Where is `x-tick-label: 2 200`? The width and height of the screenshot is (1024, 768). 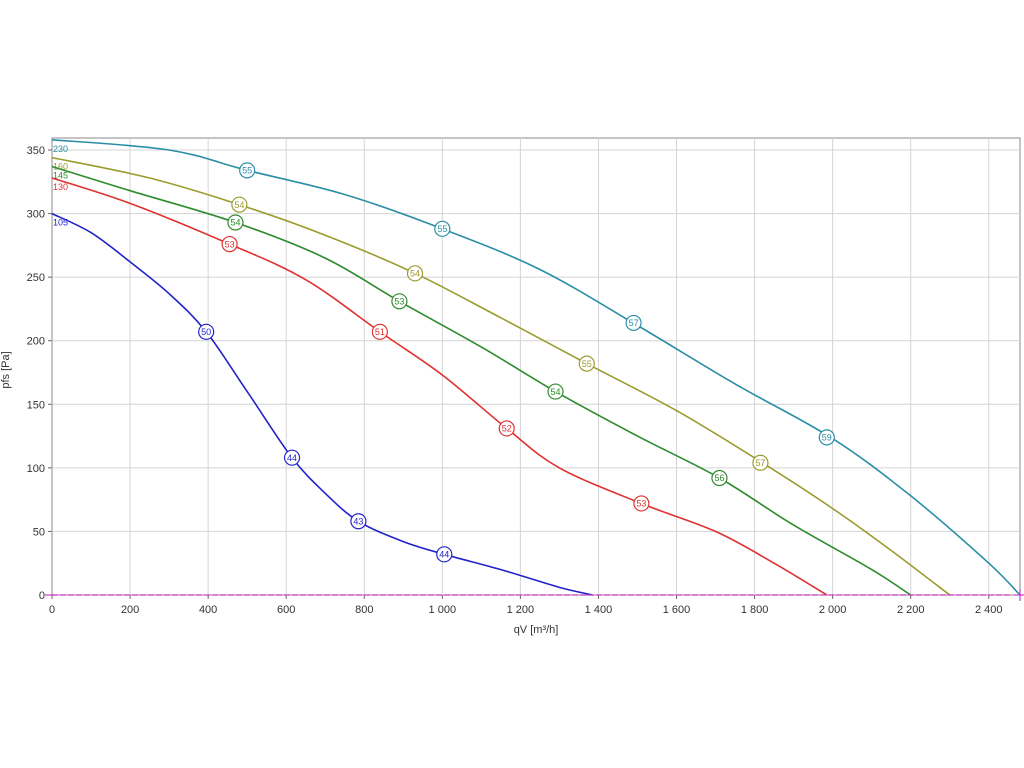 x-tick-label: 2 200 is located at coordinates (911, 610).